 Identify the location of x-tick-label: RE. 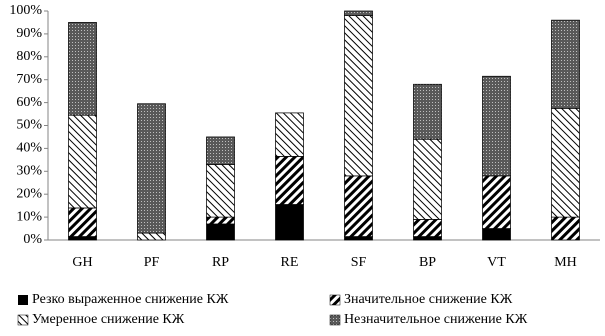
(290, 262).